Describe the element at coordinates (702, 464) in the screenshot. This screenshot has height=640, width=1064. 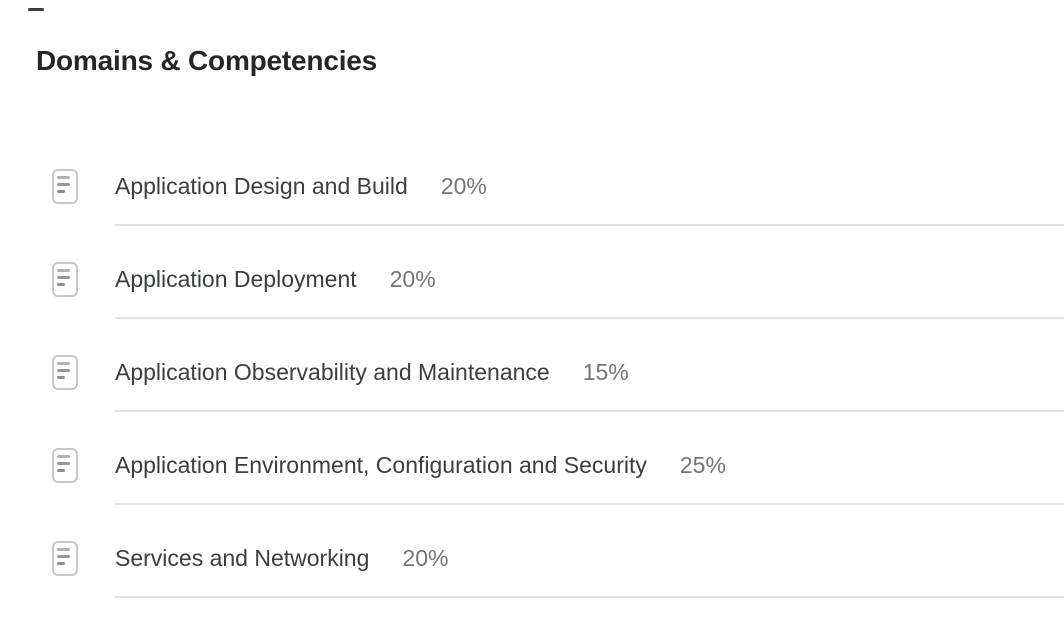
I see `domain-weight: 25%` at that location.